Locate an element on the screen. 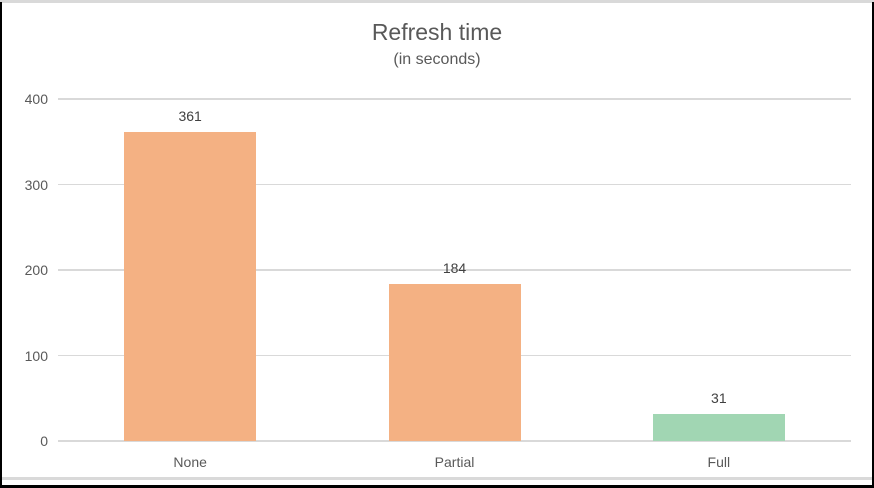  bar-none is located at coordinates (190, 286).